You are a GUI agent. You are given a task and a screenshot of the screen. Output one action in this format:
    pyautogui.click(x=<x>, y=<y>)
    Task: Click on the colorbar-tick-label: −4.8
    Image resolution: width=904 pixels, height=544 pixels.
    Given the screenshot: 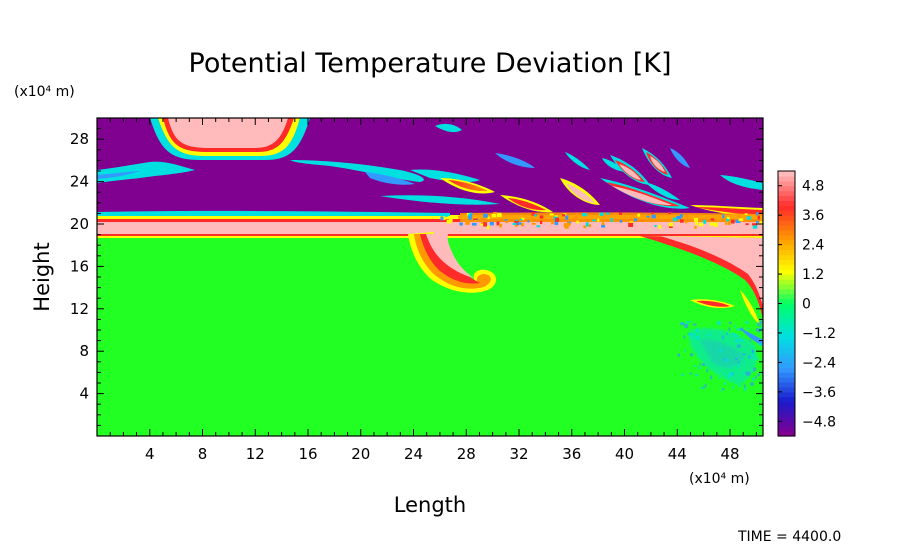 What is the action you would take?
    pyautogui.click(x=819, y=422)
    